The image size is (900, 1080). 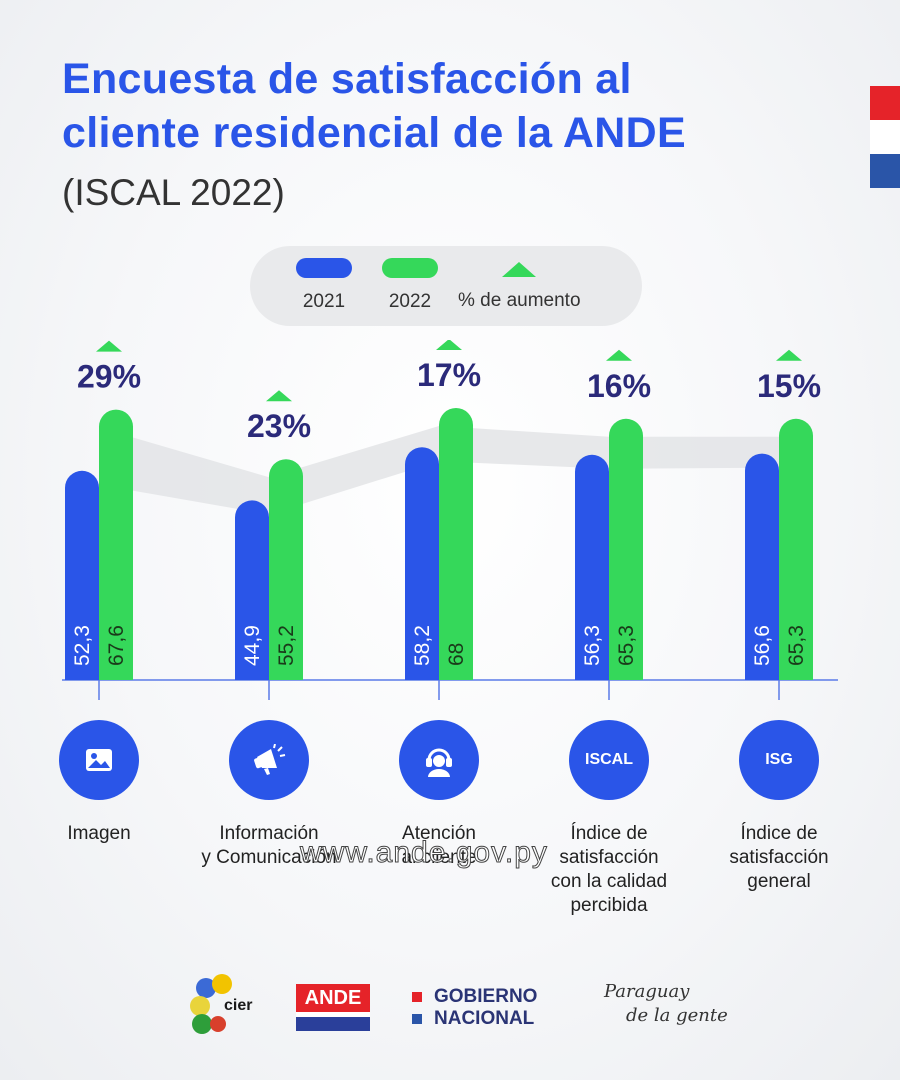 I want to click on data-label-2022: 67,6, so click(x=116, y=645).